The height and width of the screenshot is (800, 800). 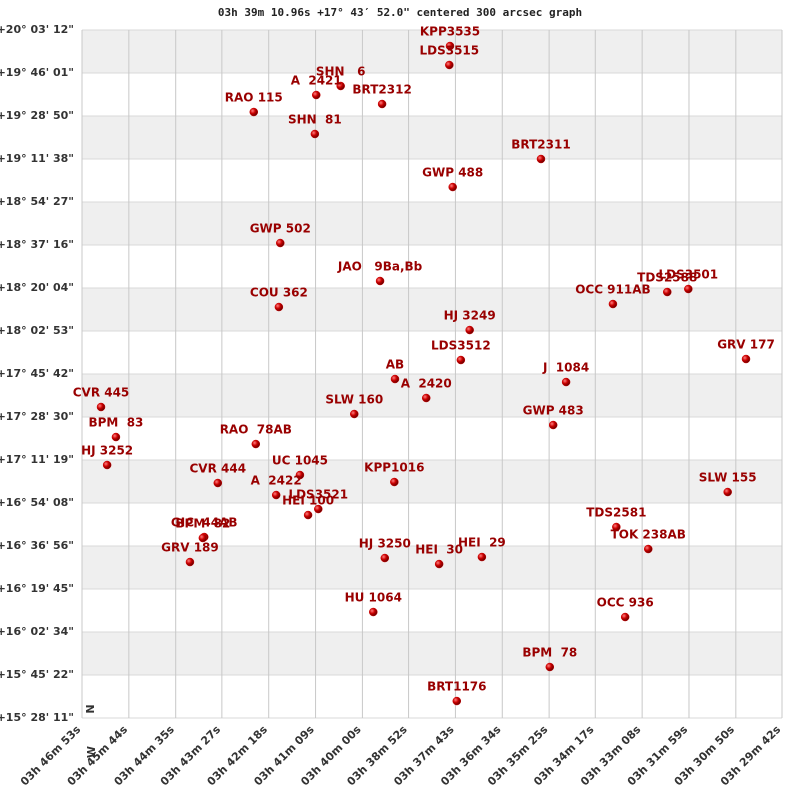 What do you see at coordinates (101, 393) in the screenshot?
I see `point-label: CVR 445` at bounding box center [101, 393].